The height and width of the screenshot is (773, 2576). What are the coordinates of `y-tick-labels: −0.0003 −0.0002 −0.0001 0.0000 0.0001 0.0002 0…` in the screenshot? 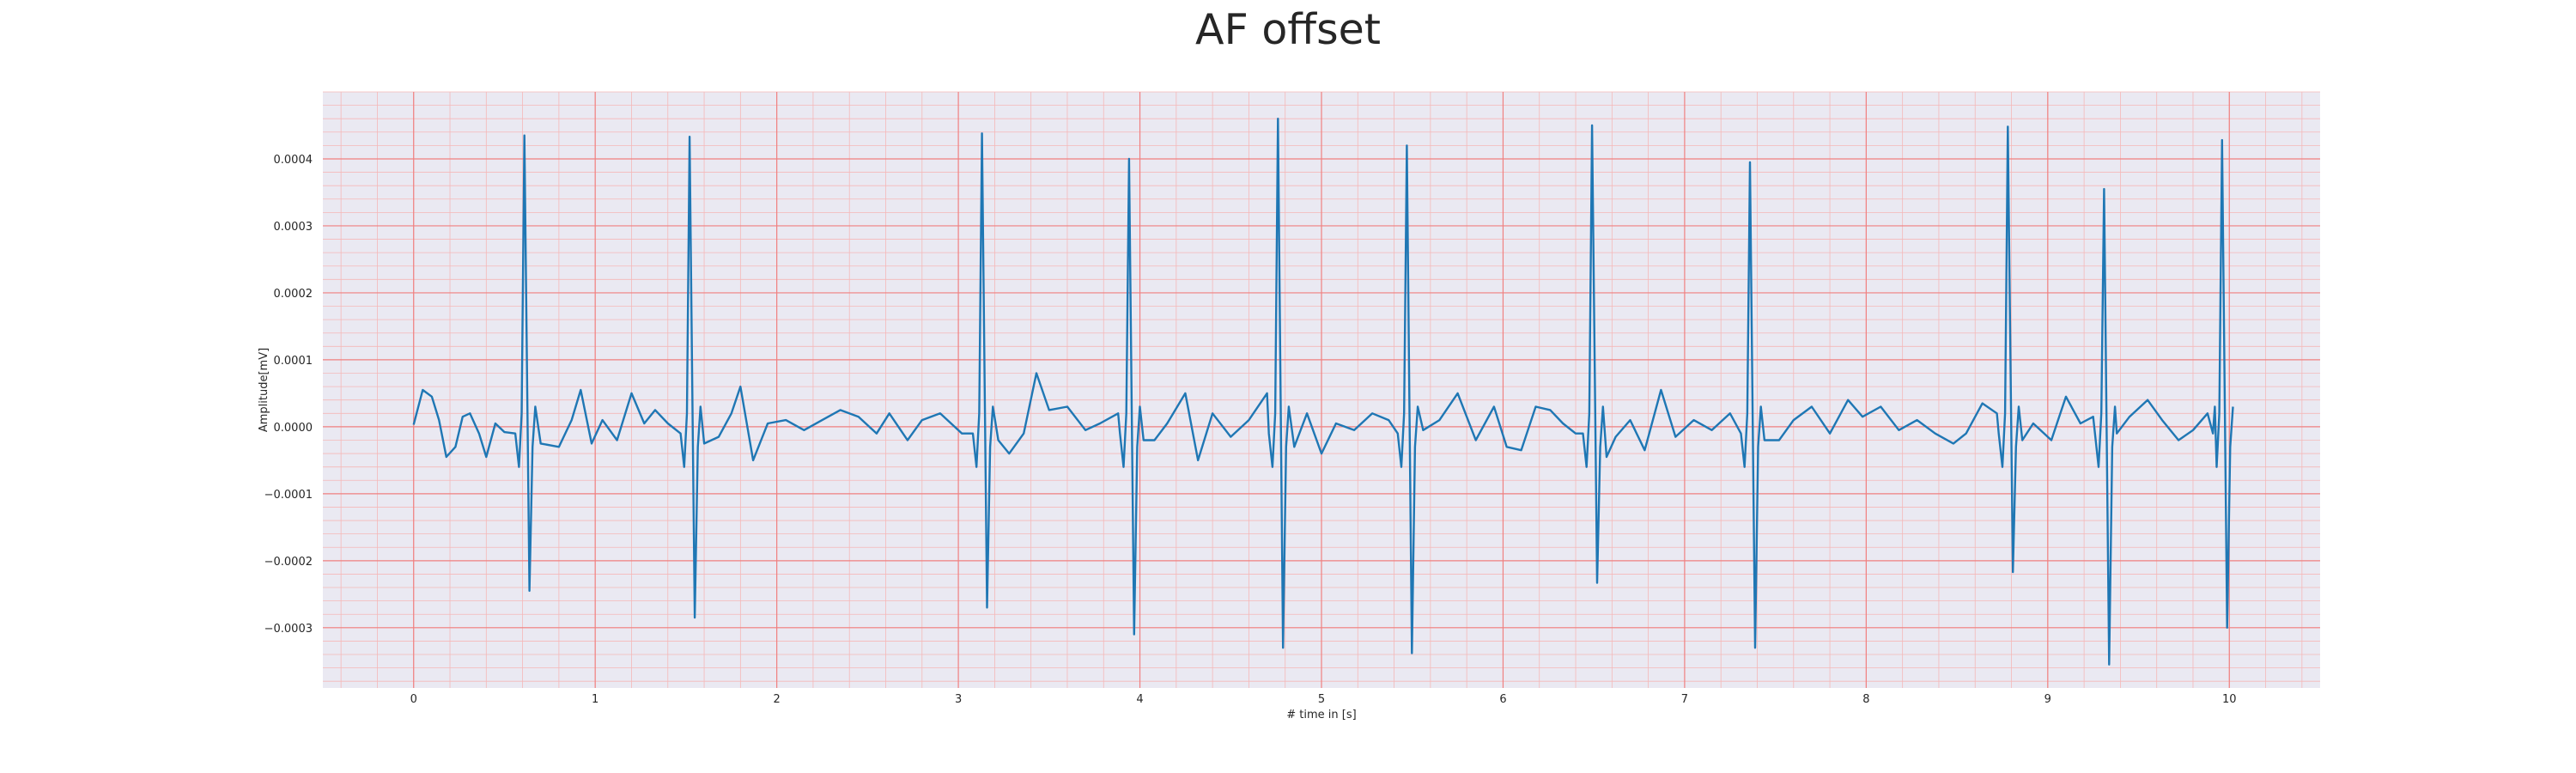 It's located at (289, 395).